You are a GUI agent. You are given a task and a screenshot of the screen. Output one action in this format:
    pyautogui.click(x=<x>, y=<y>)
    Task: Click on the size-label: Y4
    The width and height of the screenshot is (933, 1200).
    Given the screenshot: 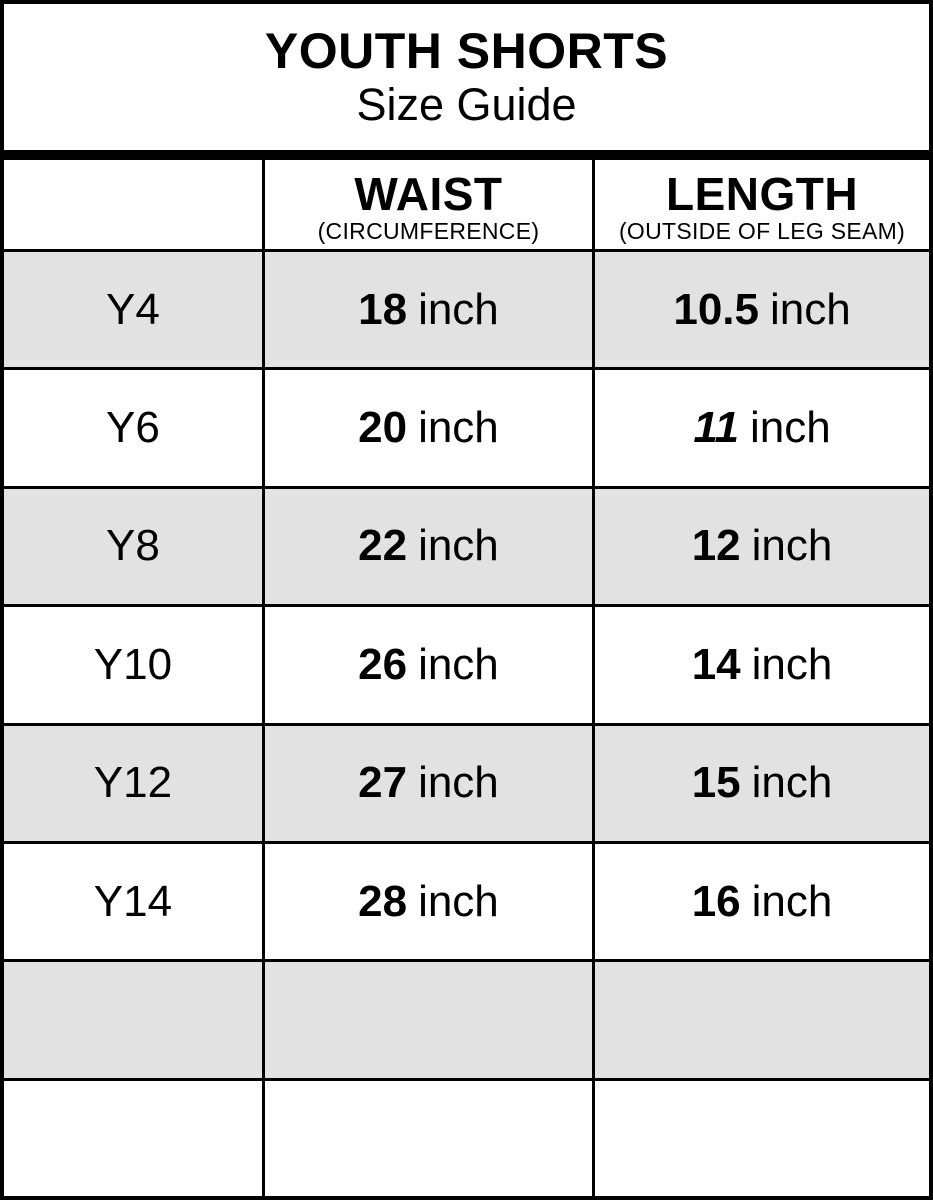 What is the action you would take?
    pyautogui.click(x=133, y=309)
    